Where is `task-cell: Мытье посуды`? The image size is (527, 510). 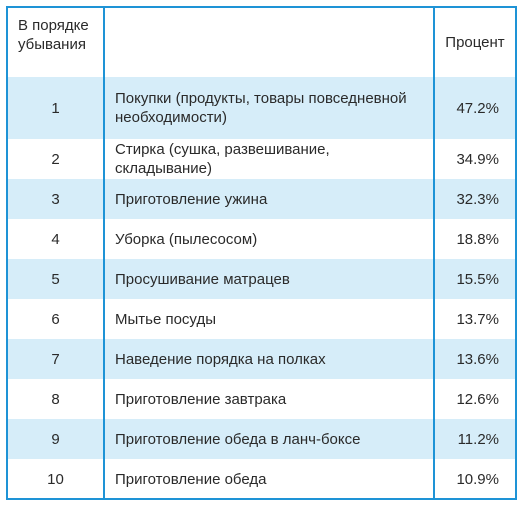 task-cell: Мытье посуды is located at coordinates (269, 319).